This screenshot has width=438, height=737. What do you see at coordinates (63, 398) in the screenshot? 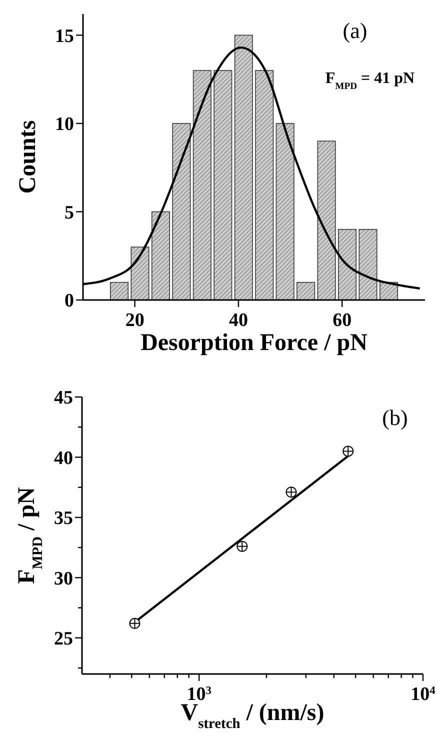
I see `y-tick-label: 45` at bounding box center [63, 398].